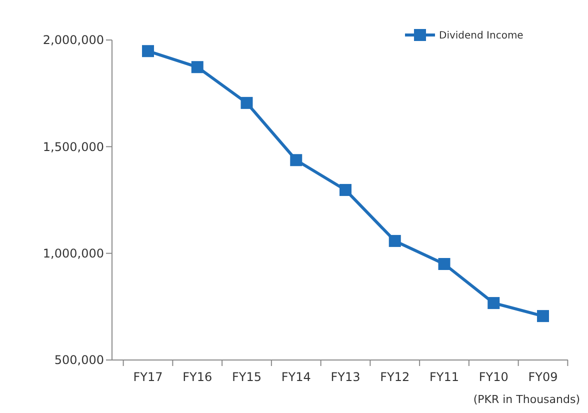  What do you see at coordinates (395, 377) in the screenshot?
I see `x-tick-label: FY12` at bounding box center [395, 377].